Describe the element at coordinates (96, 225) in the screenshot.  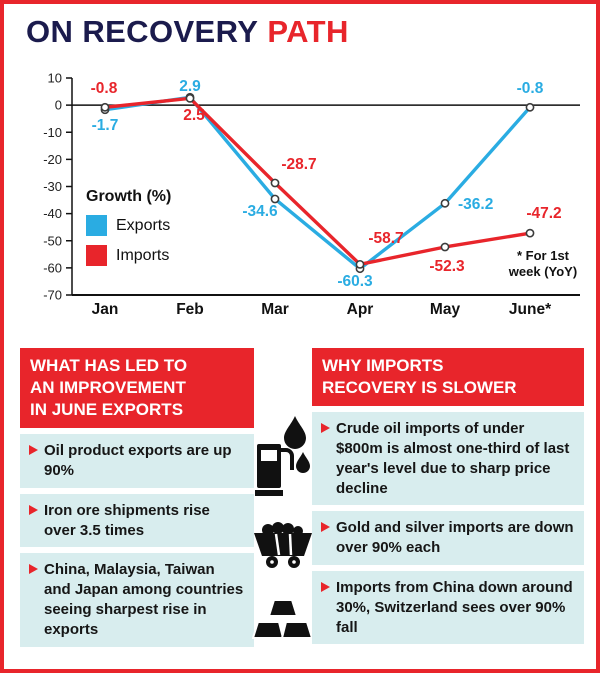
I see `exports-swatch` at that location.